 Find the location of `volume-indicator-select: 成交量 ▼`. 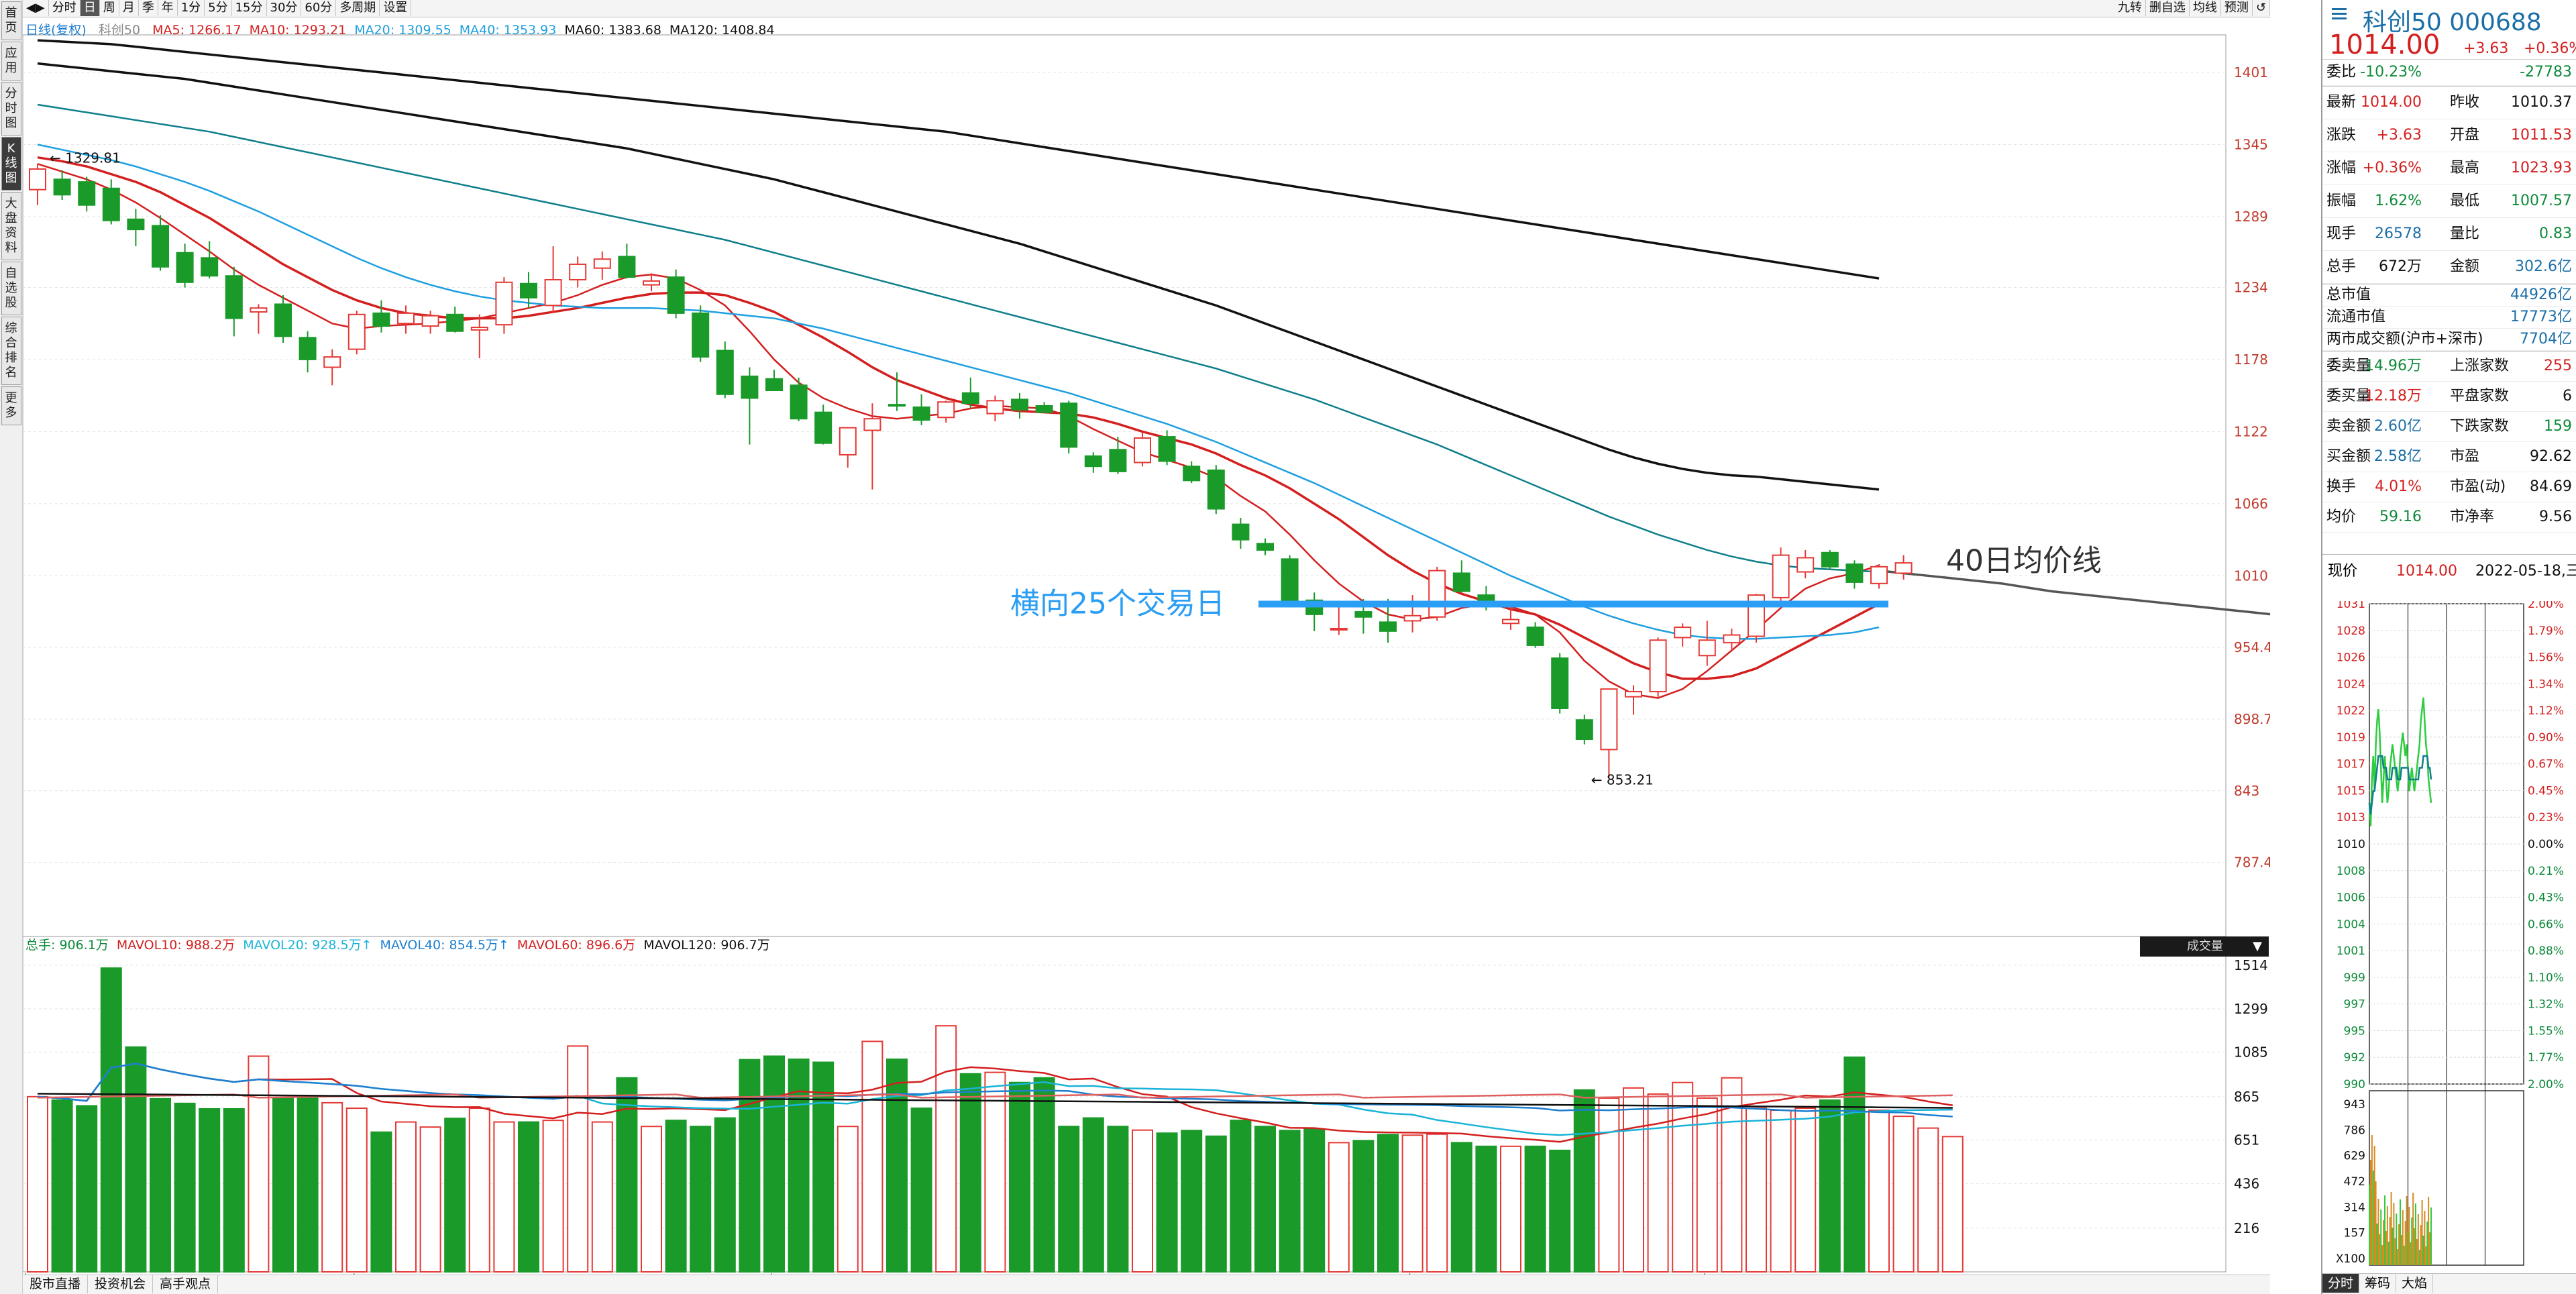

volume-indicator-select: 成交量 ▼ is located at coordinates (2204, 946).